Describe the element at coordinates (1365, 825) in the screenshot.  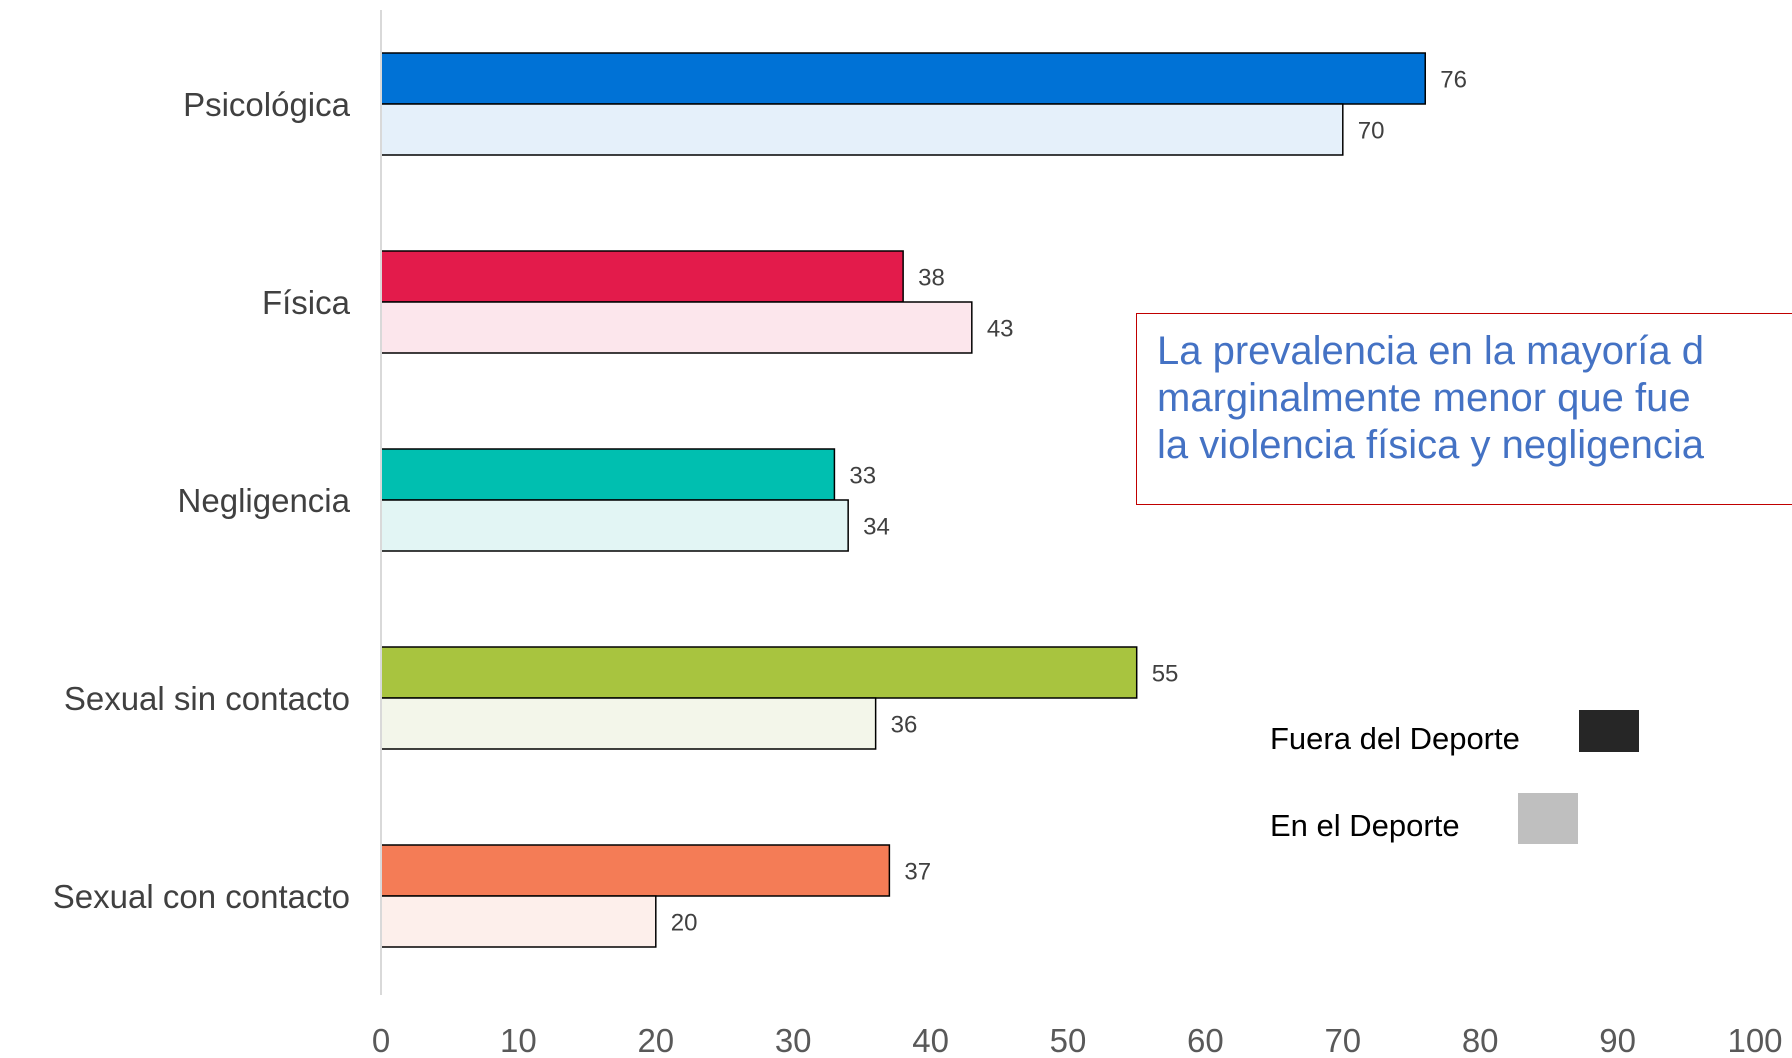
I see `legend-label-en: En el Deporte` at that location.